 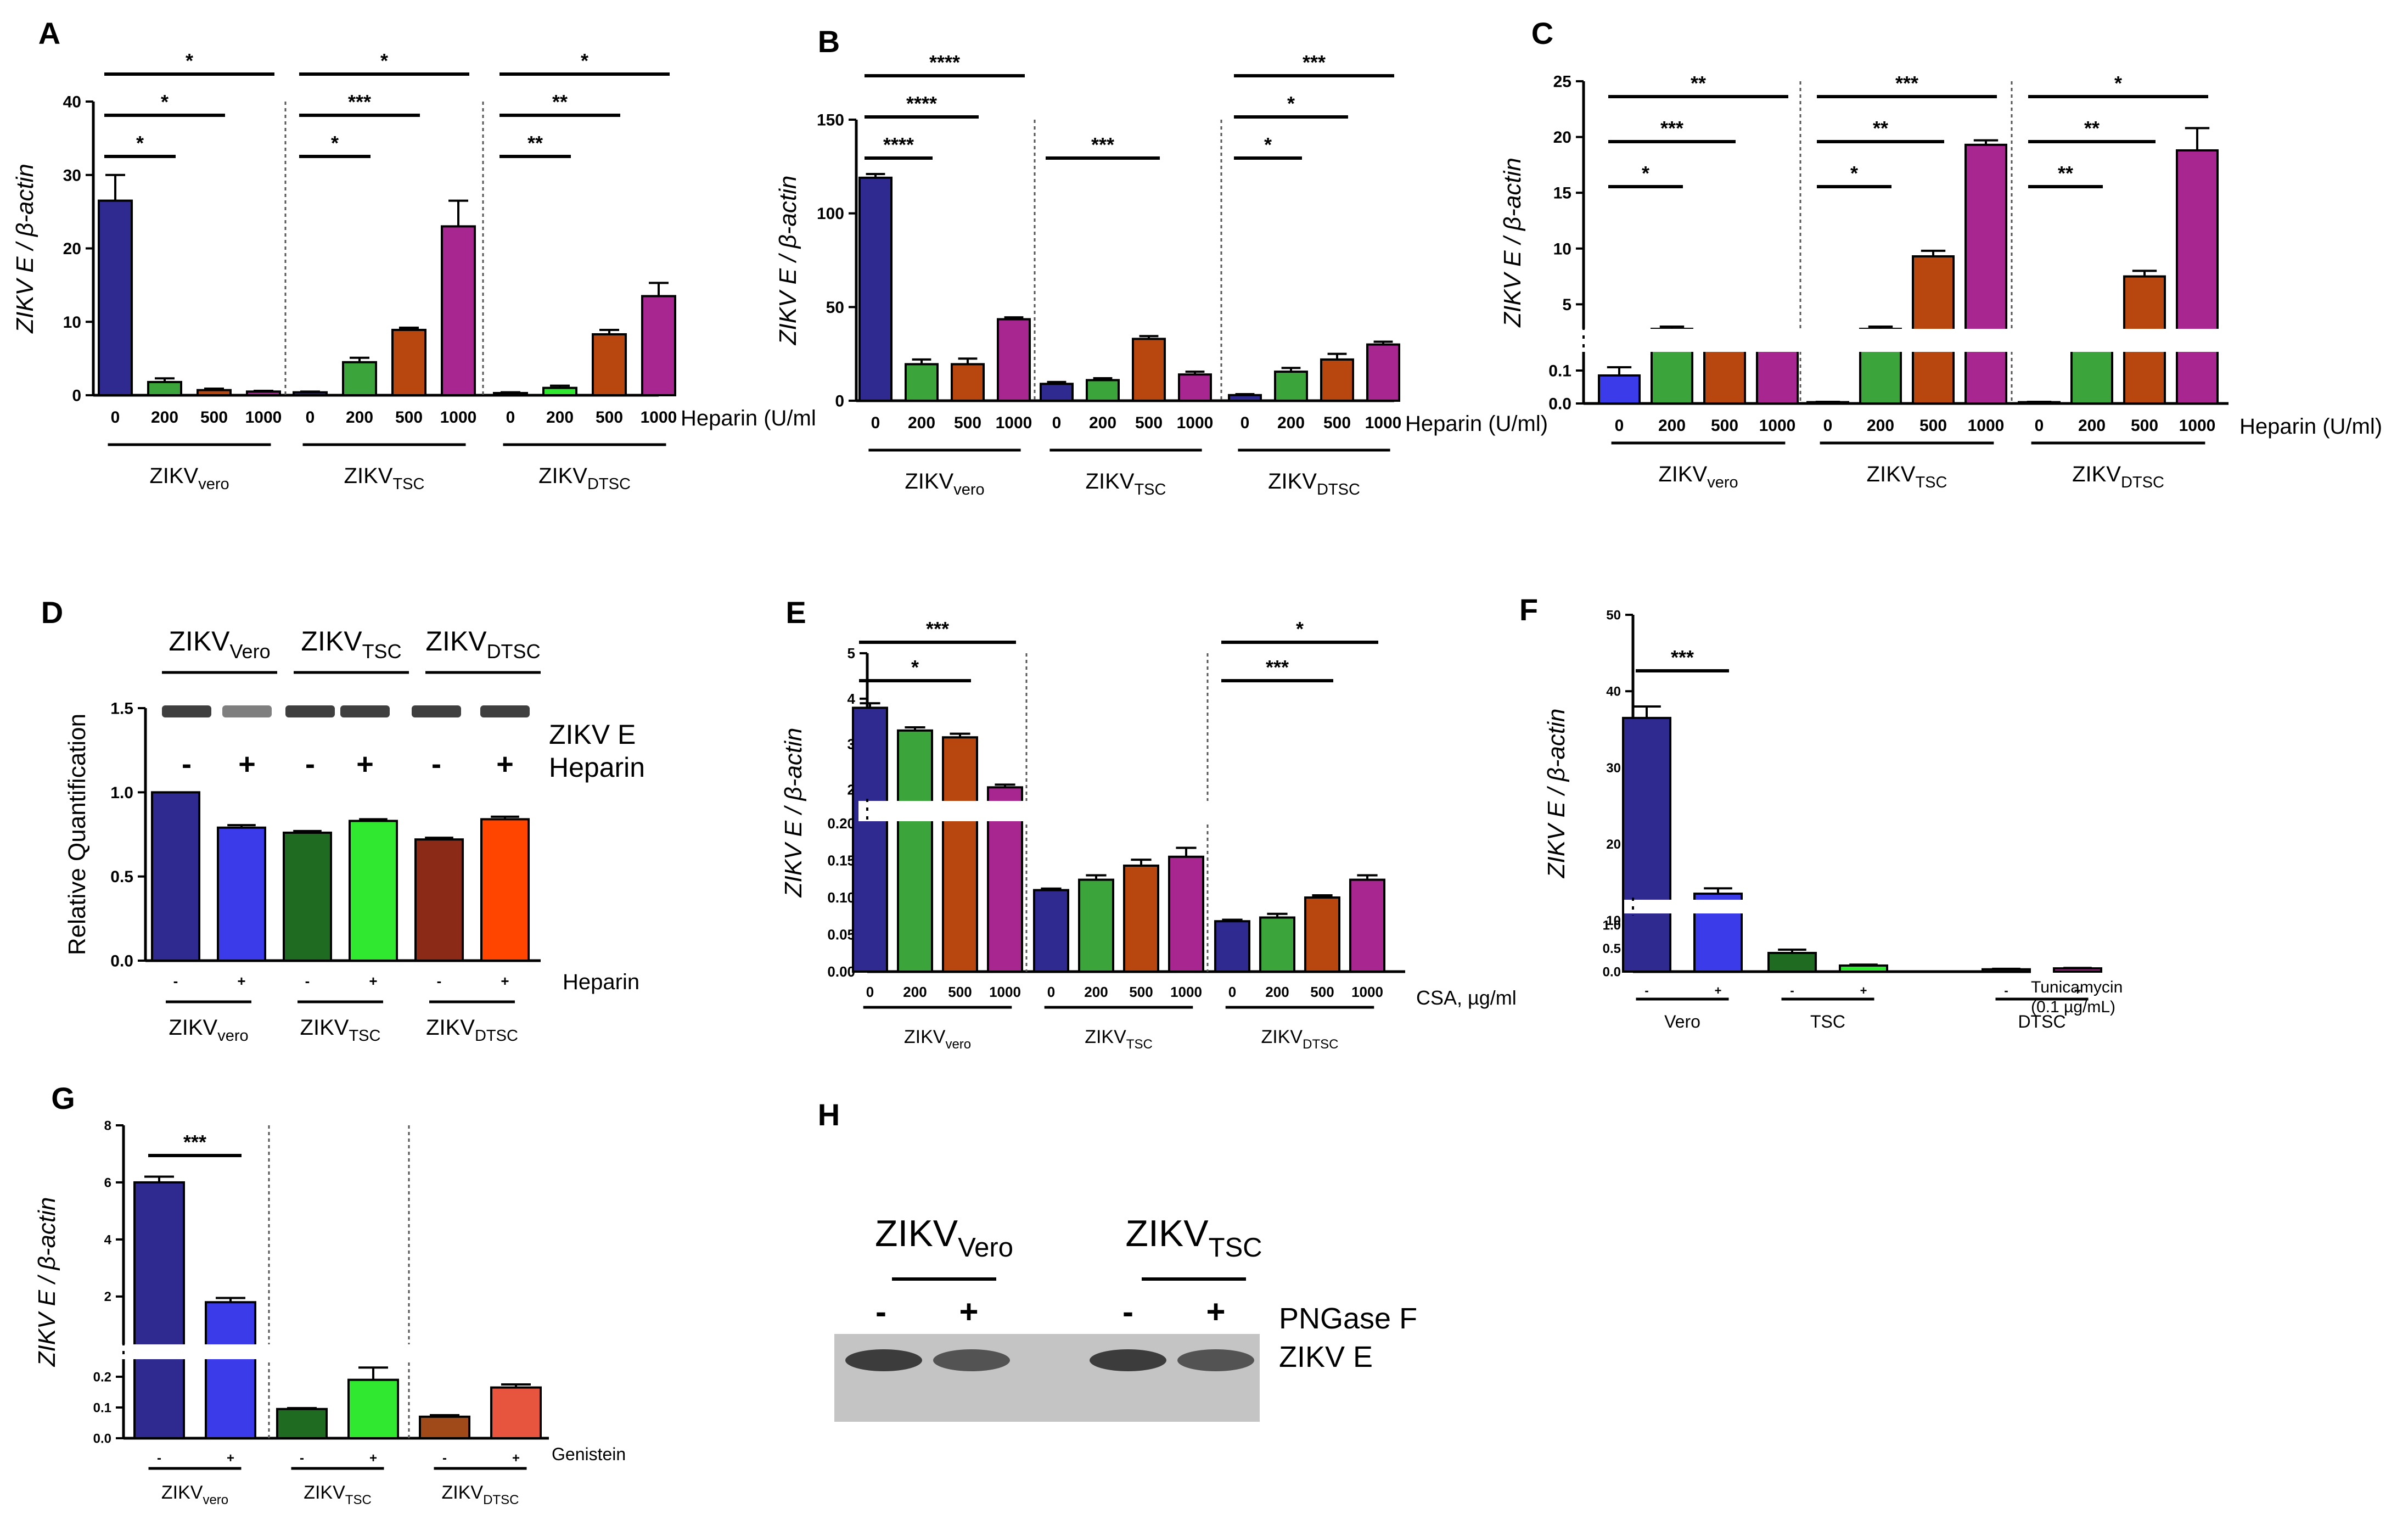 What do you see at coordinates (1682, 1021) in the screenshot?
I see `panel-f-group-label: Vero` at bounding box center [1682, 1021].